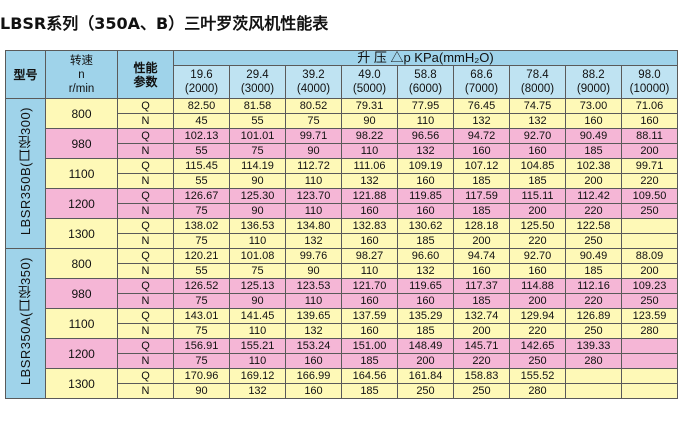 This screenshot has height=423, width=680. What do you see at coordinates (593, 286) in the screenshot?
I see `flow-value-cell: 112.16` at bounding box center [593, 286].